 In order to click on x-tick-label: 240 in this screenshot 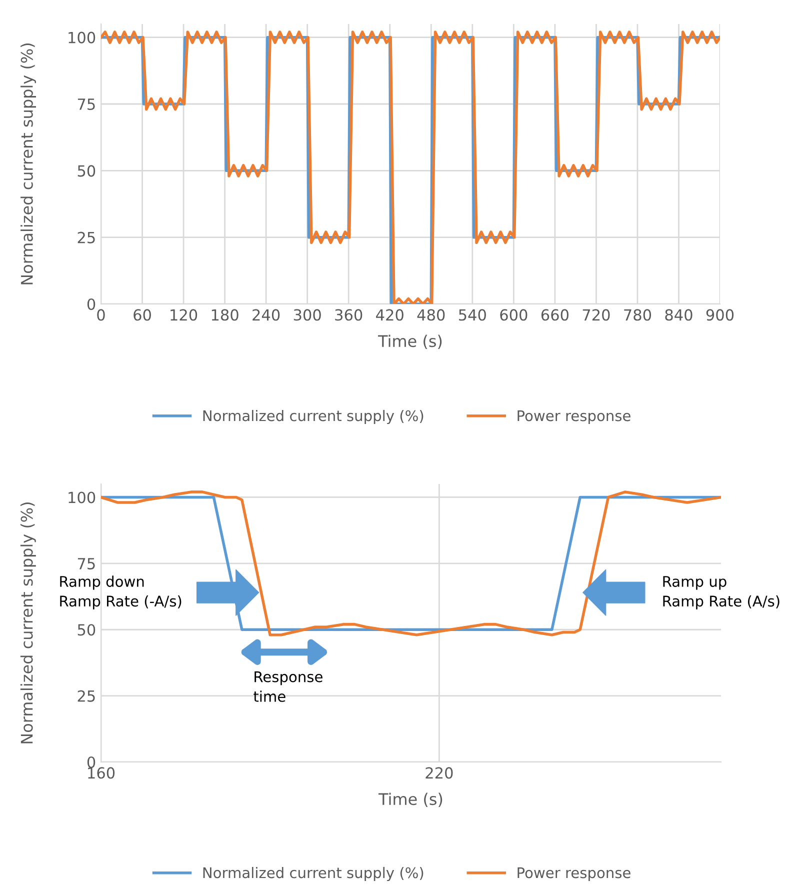, I will do `click(266, 315)`.